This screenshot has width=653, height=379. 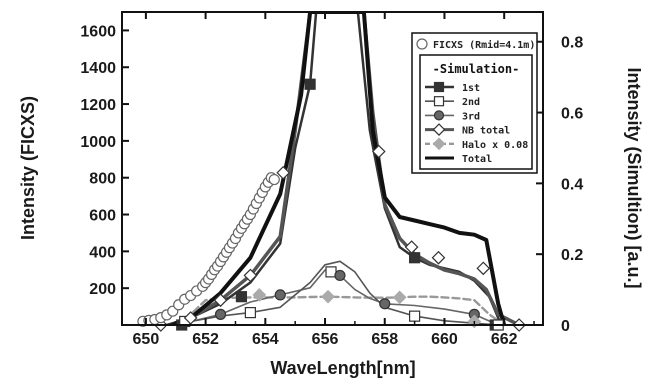 I want to click on y2-axis-label: Intensity (Simultion) [a.u.], so click(x=634, y=178).